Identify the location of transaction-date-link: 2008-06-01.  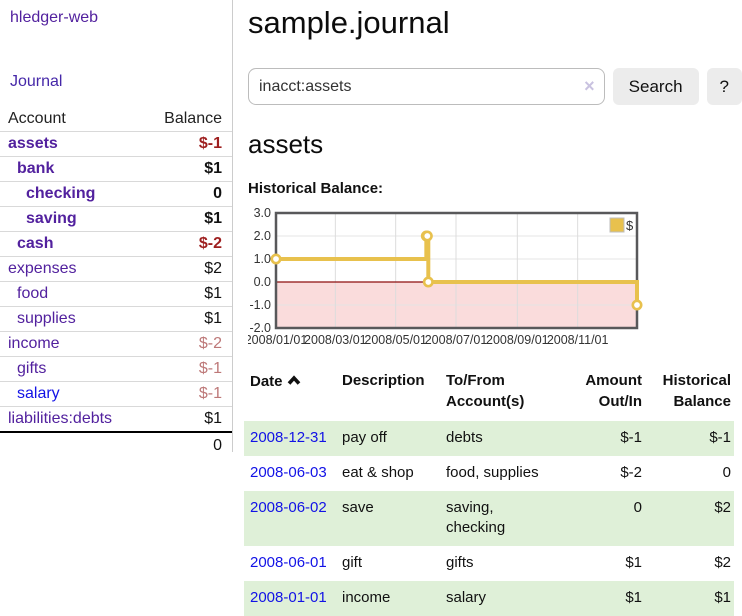
(288, 562).